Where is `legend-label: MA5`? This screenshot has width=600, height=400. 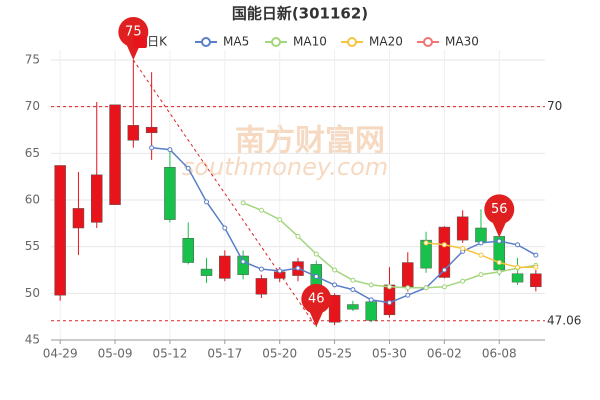
legend-label: MA5 is located at coordinates (236, 42).